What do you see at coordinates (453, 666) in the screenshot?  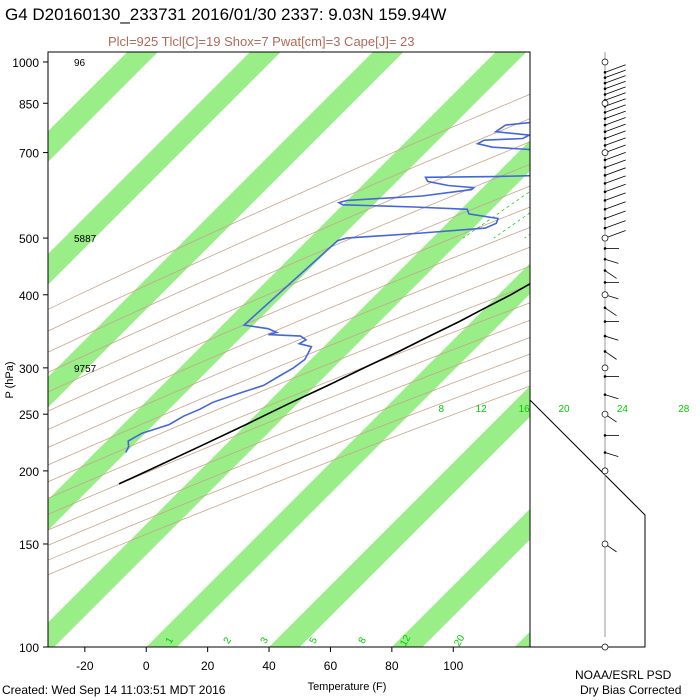 I see `x-tick-label: 100` at bounding box center [453, 666].